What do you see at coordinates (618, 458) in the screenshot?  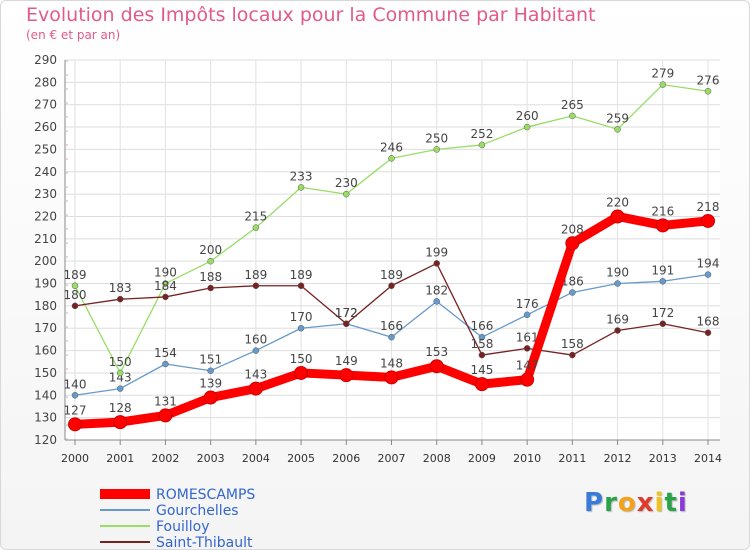 I see `x-tick-label: 2012` at bounding box center [618, 458].